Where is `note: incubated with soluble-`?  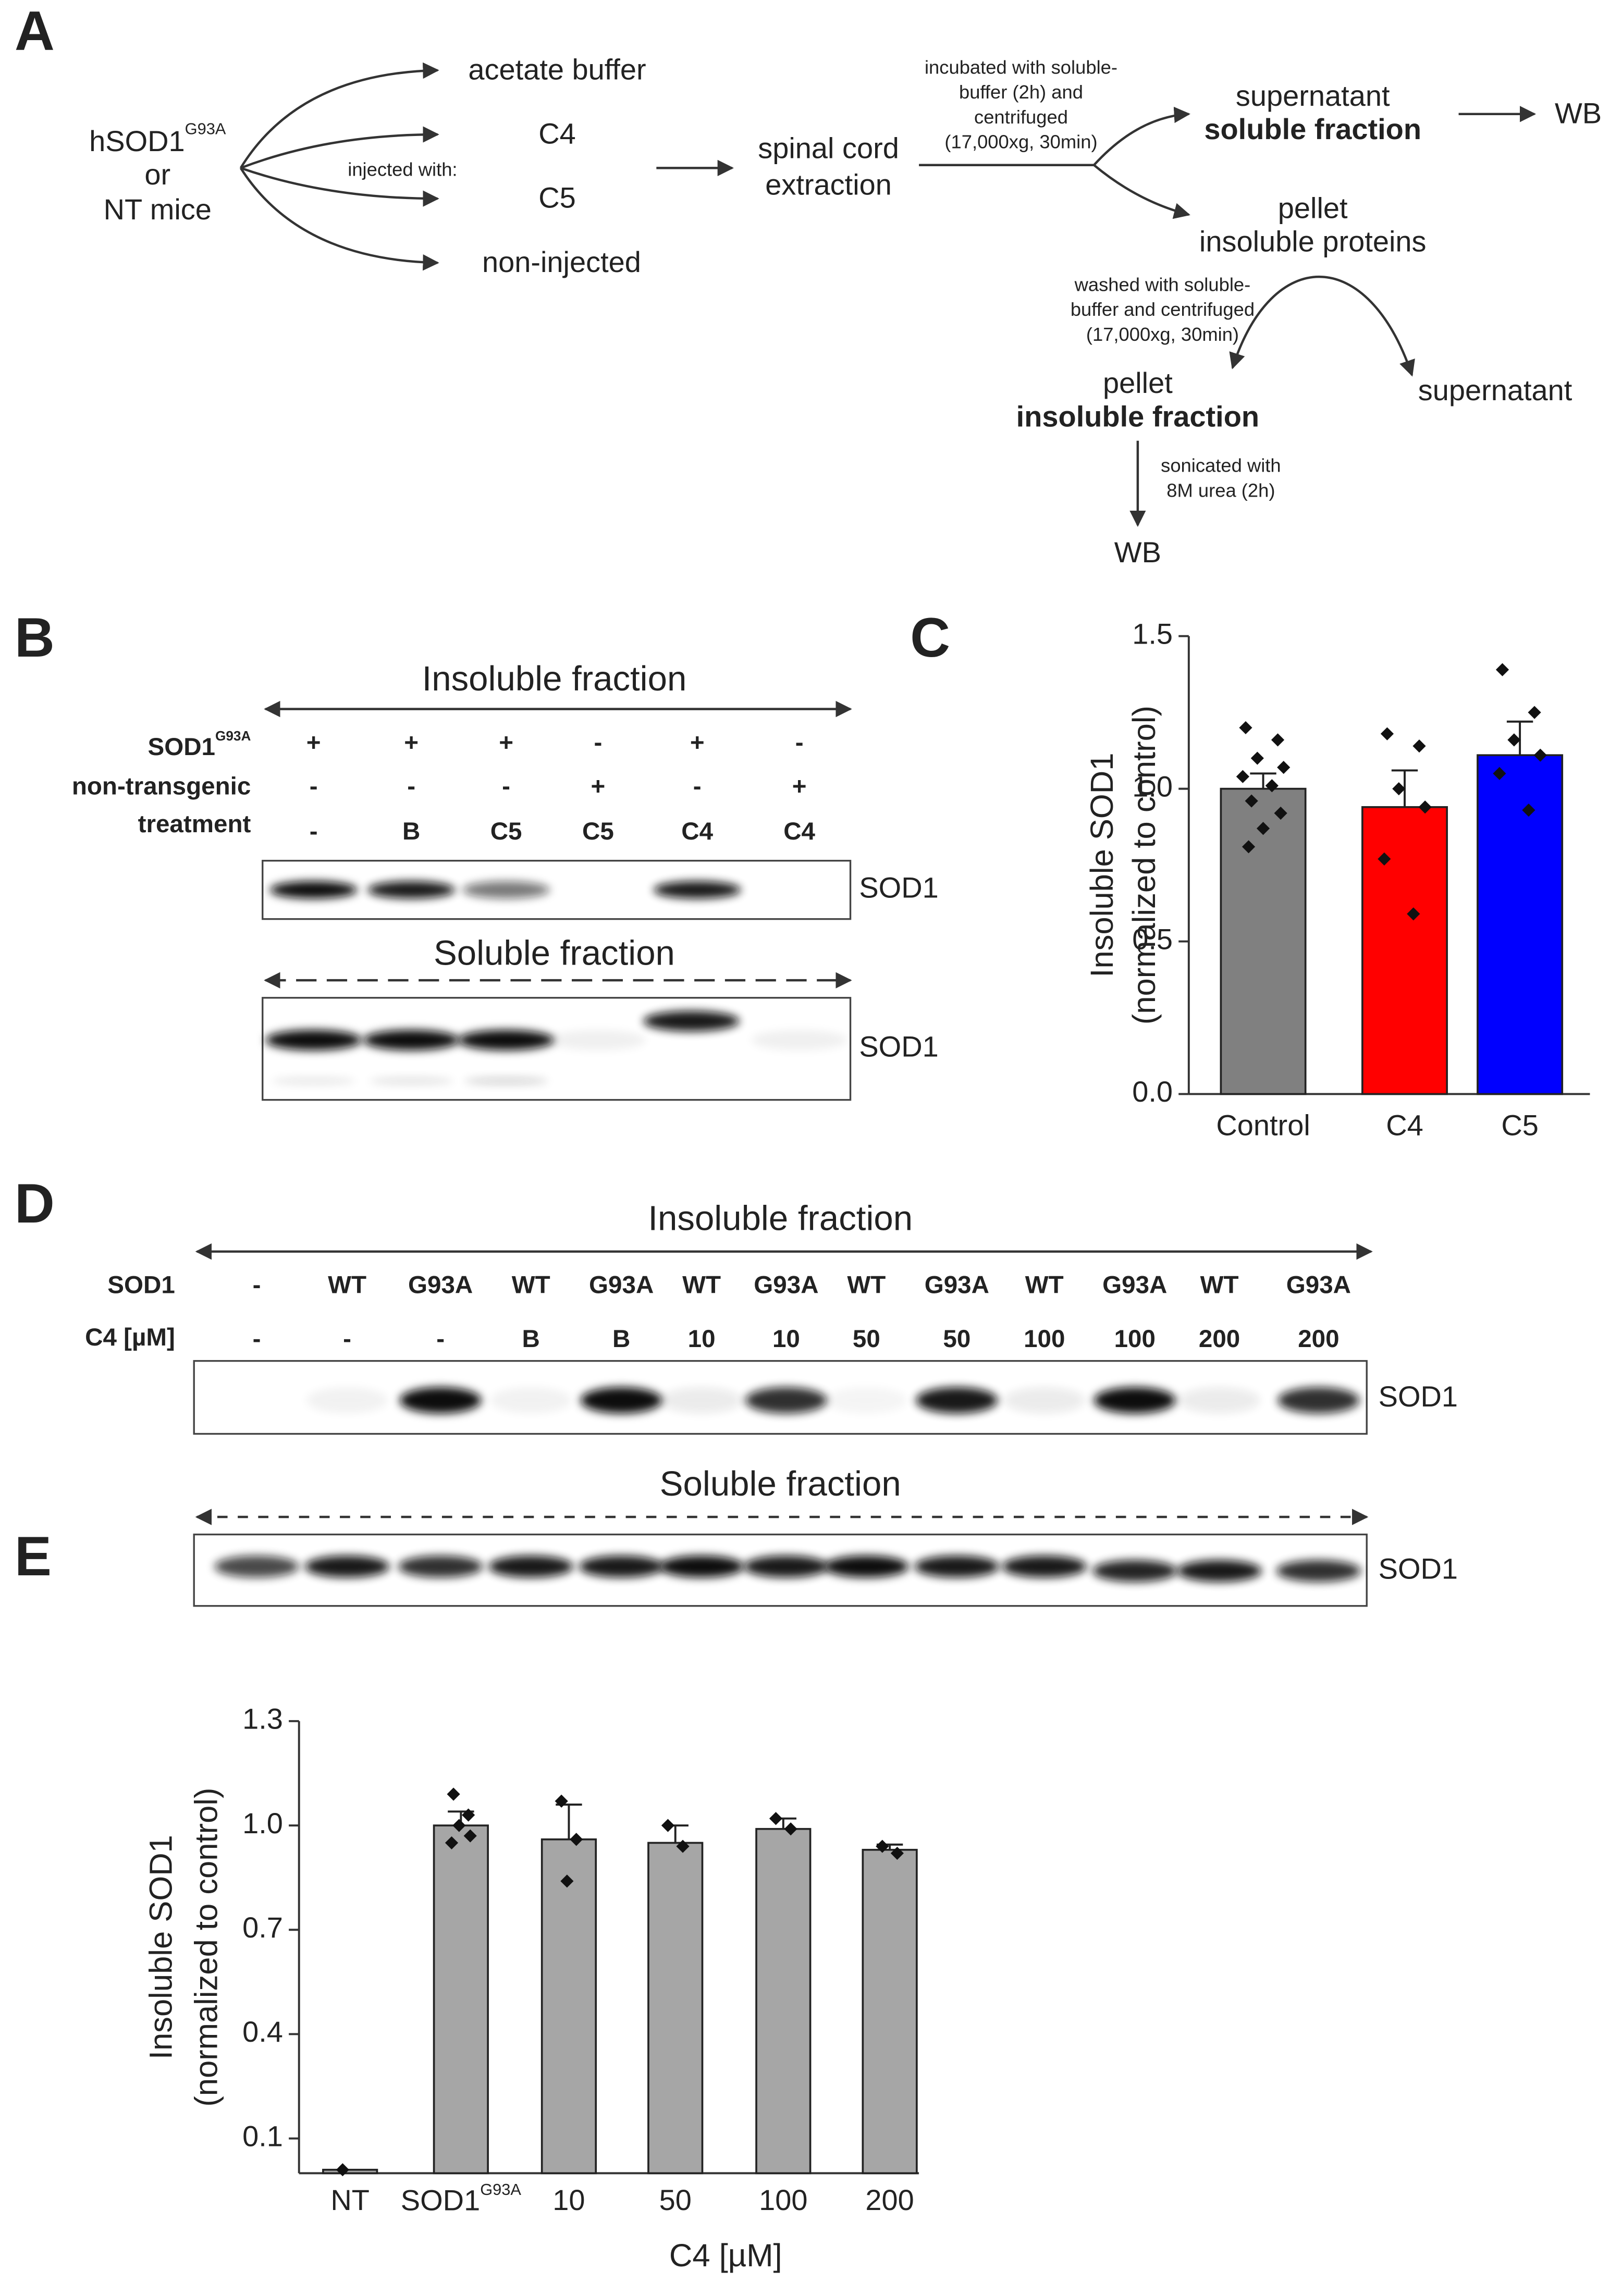 note: incubated with soluble- is located at coordinates (1021, 67).